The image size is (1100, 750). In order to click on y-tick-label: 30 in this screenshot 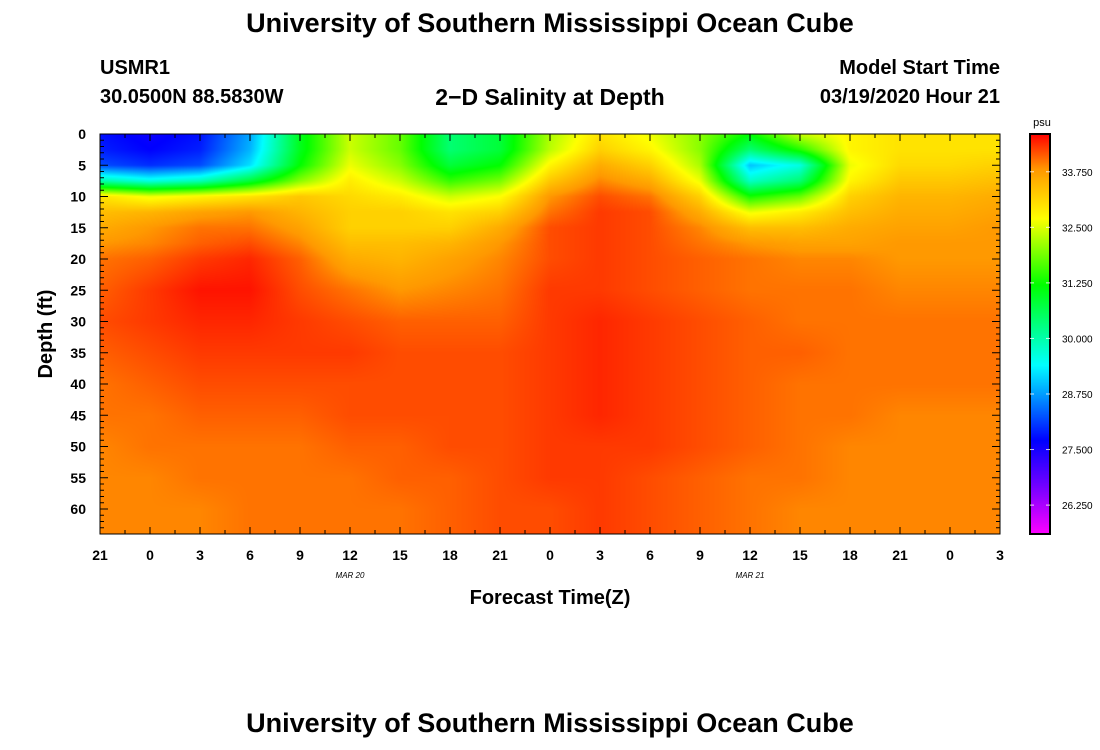, I will do `click(78, 322)`.